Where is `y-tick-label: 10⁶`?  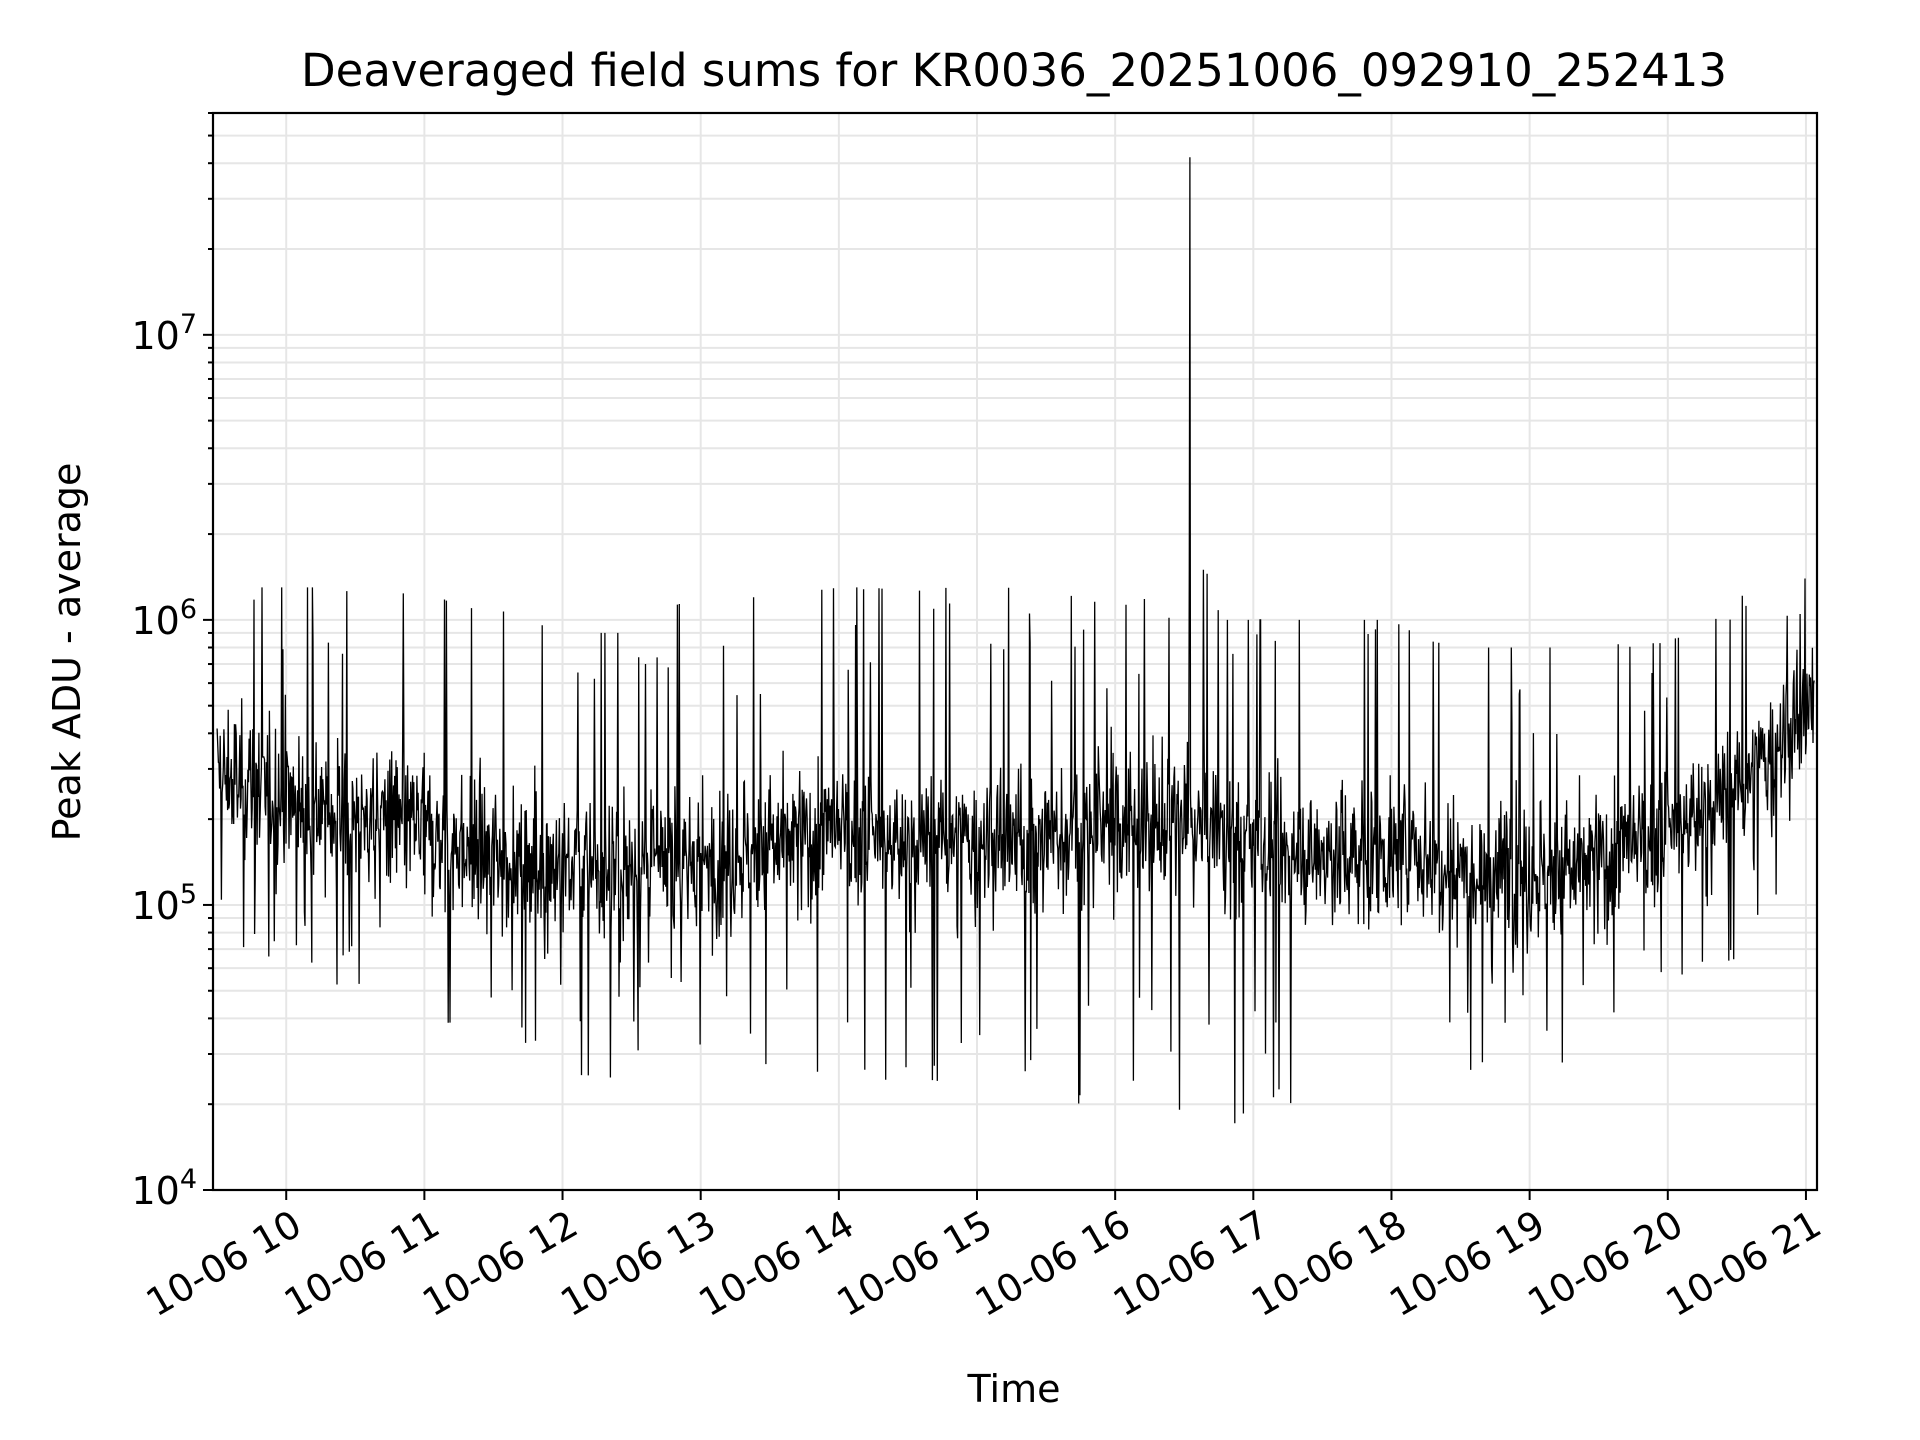
y-tick-label: 10⁶ is located at coordinates (164, 618).